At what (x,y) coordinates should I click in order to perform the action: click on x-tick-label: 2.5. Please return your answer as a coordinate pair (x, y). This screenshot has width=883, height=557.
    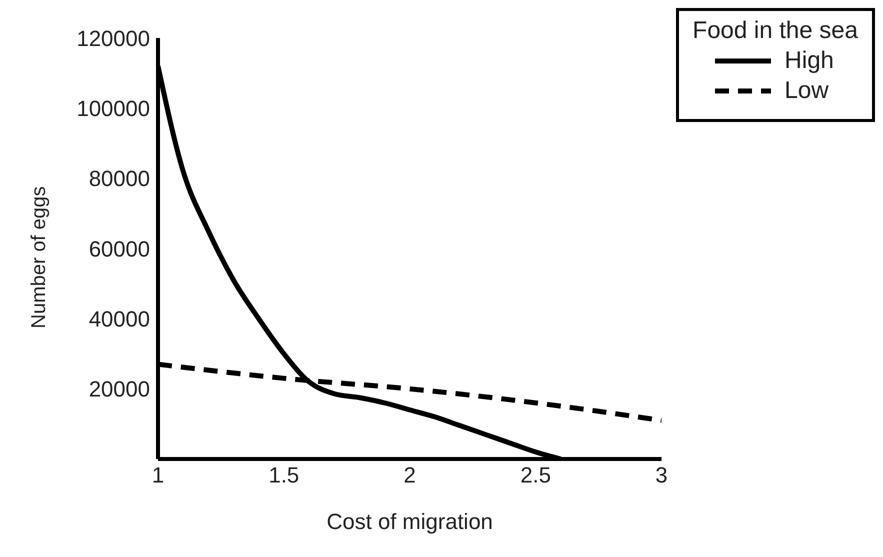
    Looking at the image, I should click on (535, 475).